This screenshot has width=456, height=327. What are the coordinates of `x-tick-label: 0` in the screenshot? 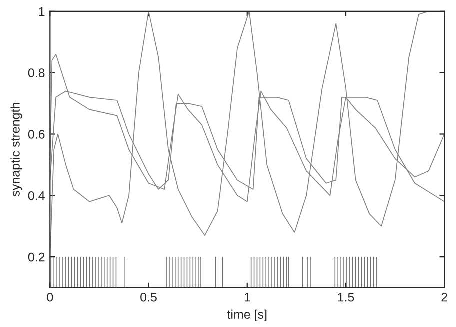 It's located at (50, 297).